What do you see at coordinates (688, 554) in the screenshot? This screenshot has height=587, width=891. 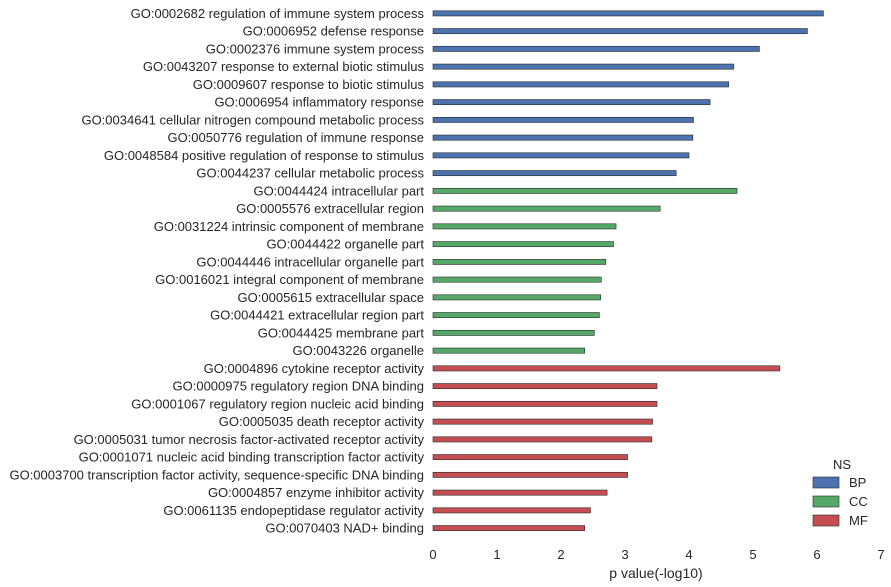 I see `x-tick-label: 4` at bounding box center [688, 554].